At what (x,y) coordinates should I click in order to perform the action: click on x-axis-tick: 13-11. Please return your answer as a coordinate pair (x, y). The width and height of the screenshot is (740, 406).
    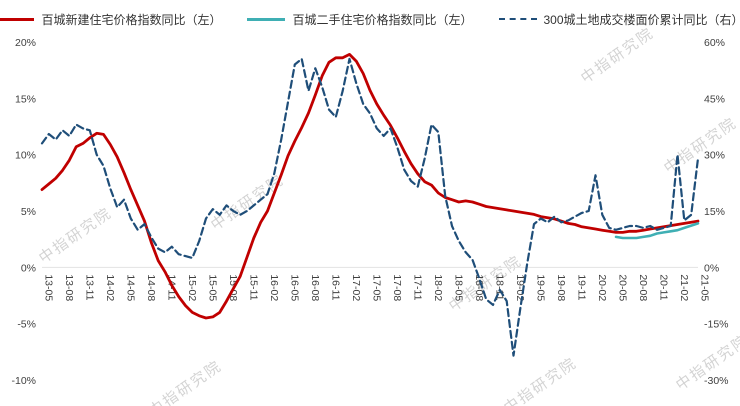
    Looking at the image, I should click on (90, 287).